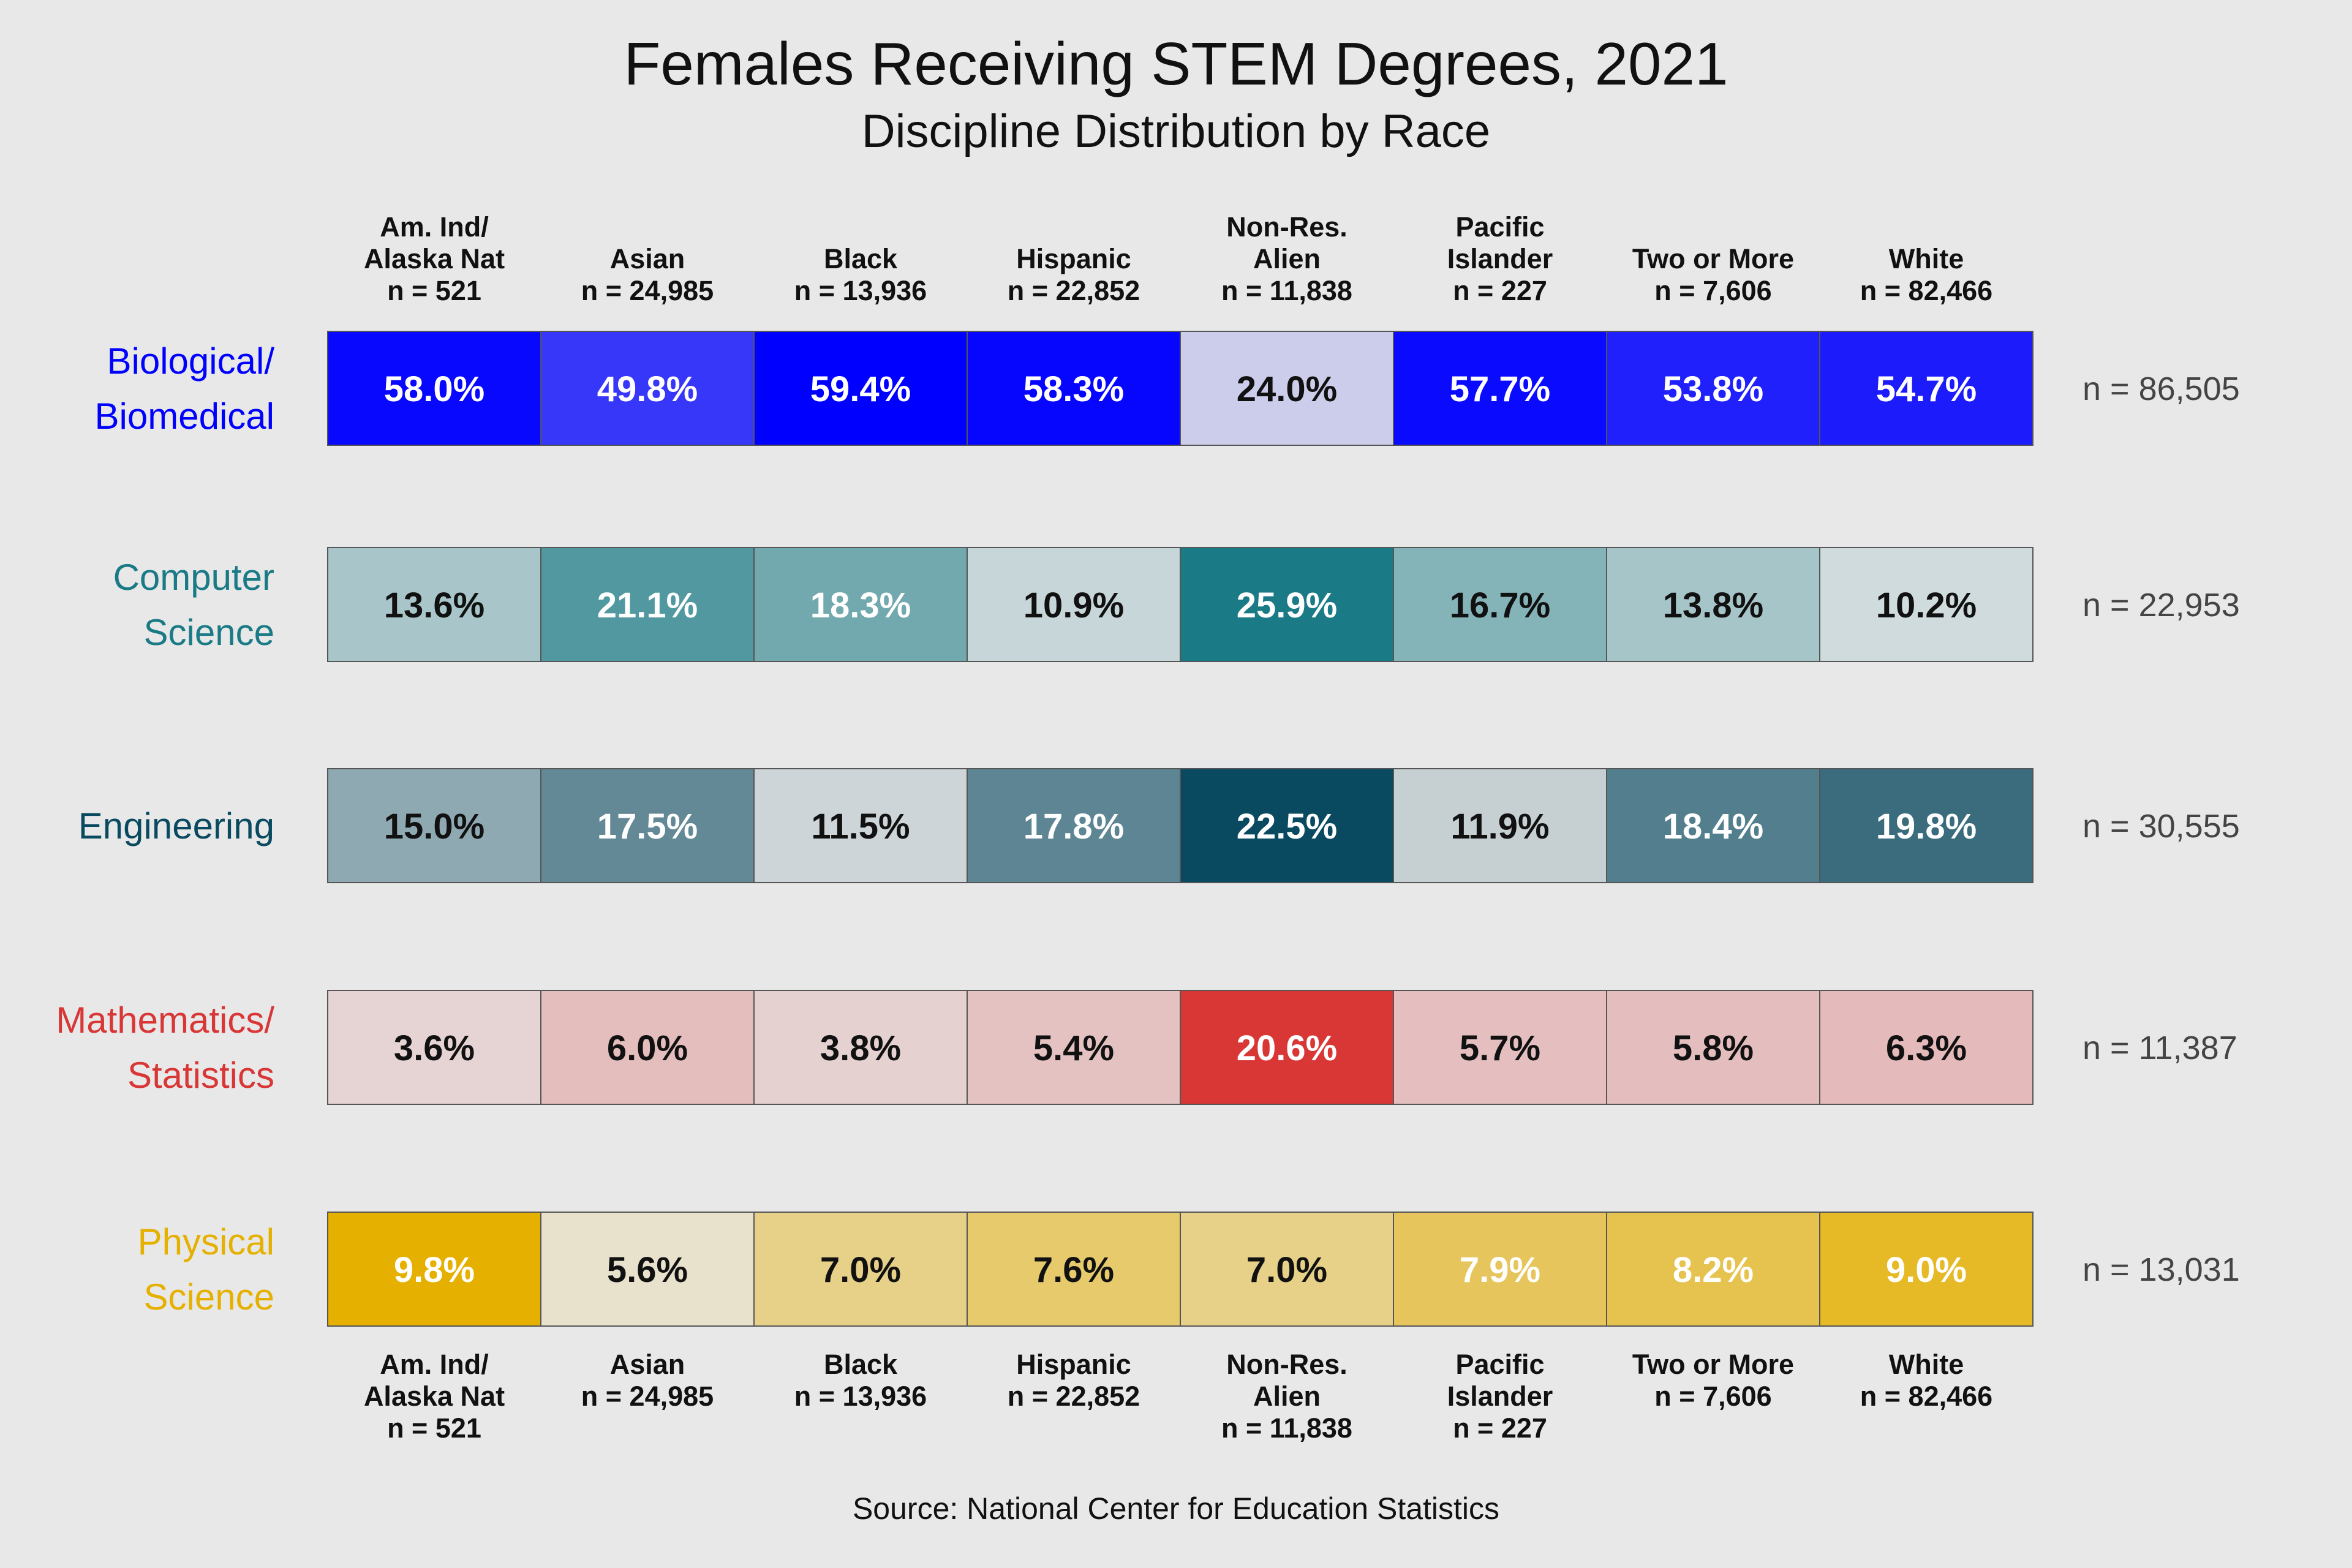  I want to click on column-header-top-line: Am. Ind/, so click(435, 227).